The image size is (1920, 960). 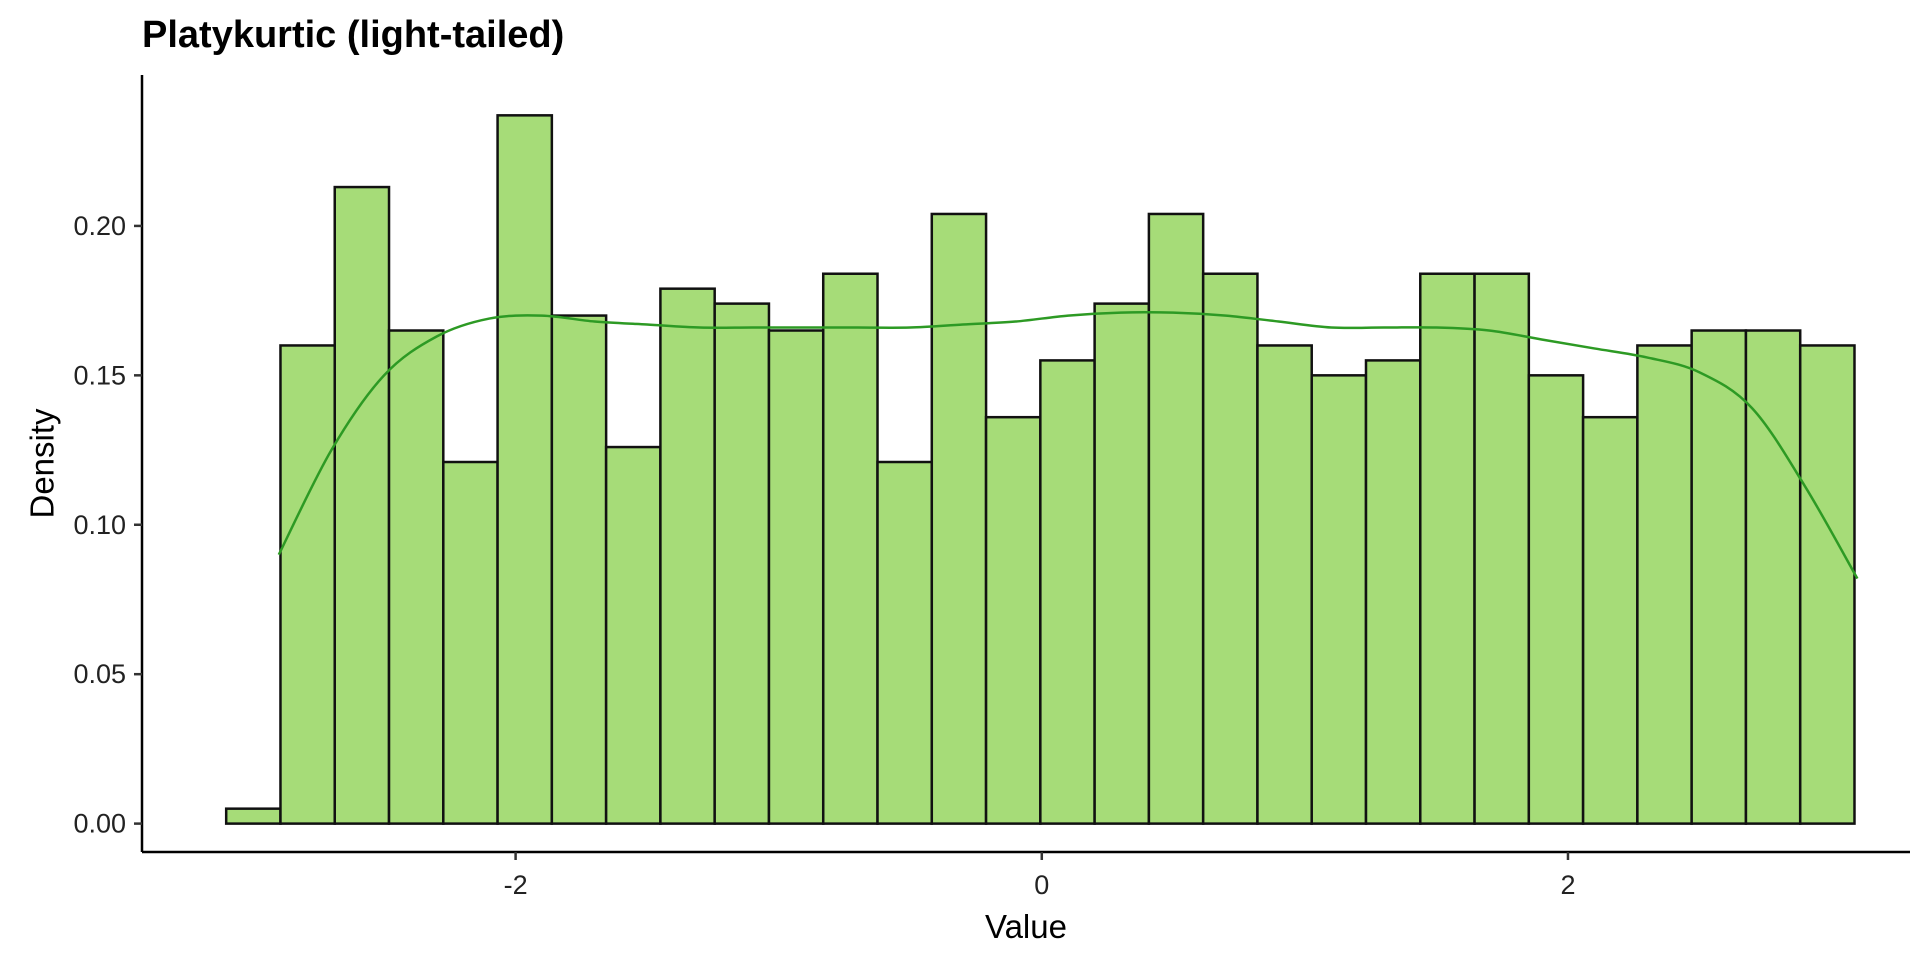 I want to click on x-axis-ticks: -2 0 2, so click(x=1039, y=876).